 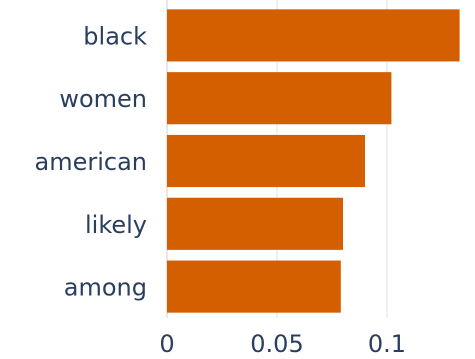 What do you see at coordinates (115, 36) in the screenshot?
I see `category-label-black: black` at bounding box center [115, 36].